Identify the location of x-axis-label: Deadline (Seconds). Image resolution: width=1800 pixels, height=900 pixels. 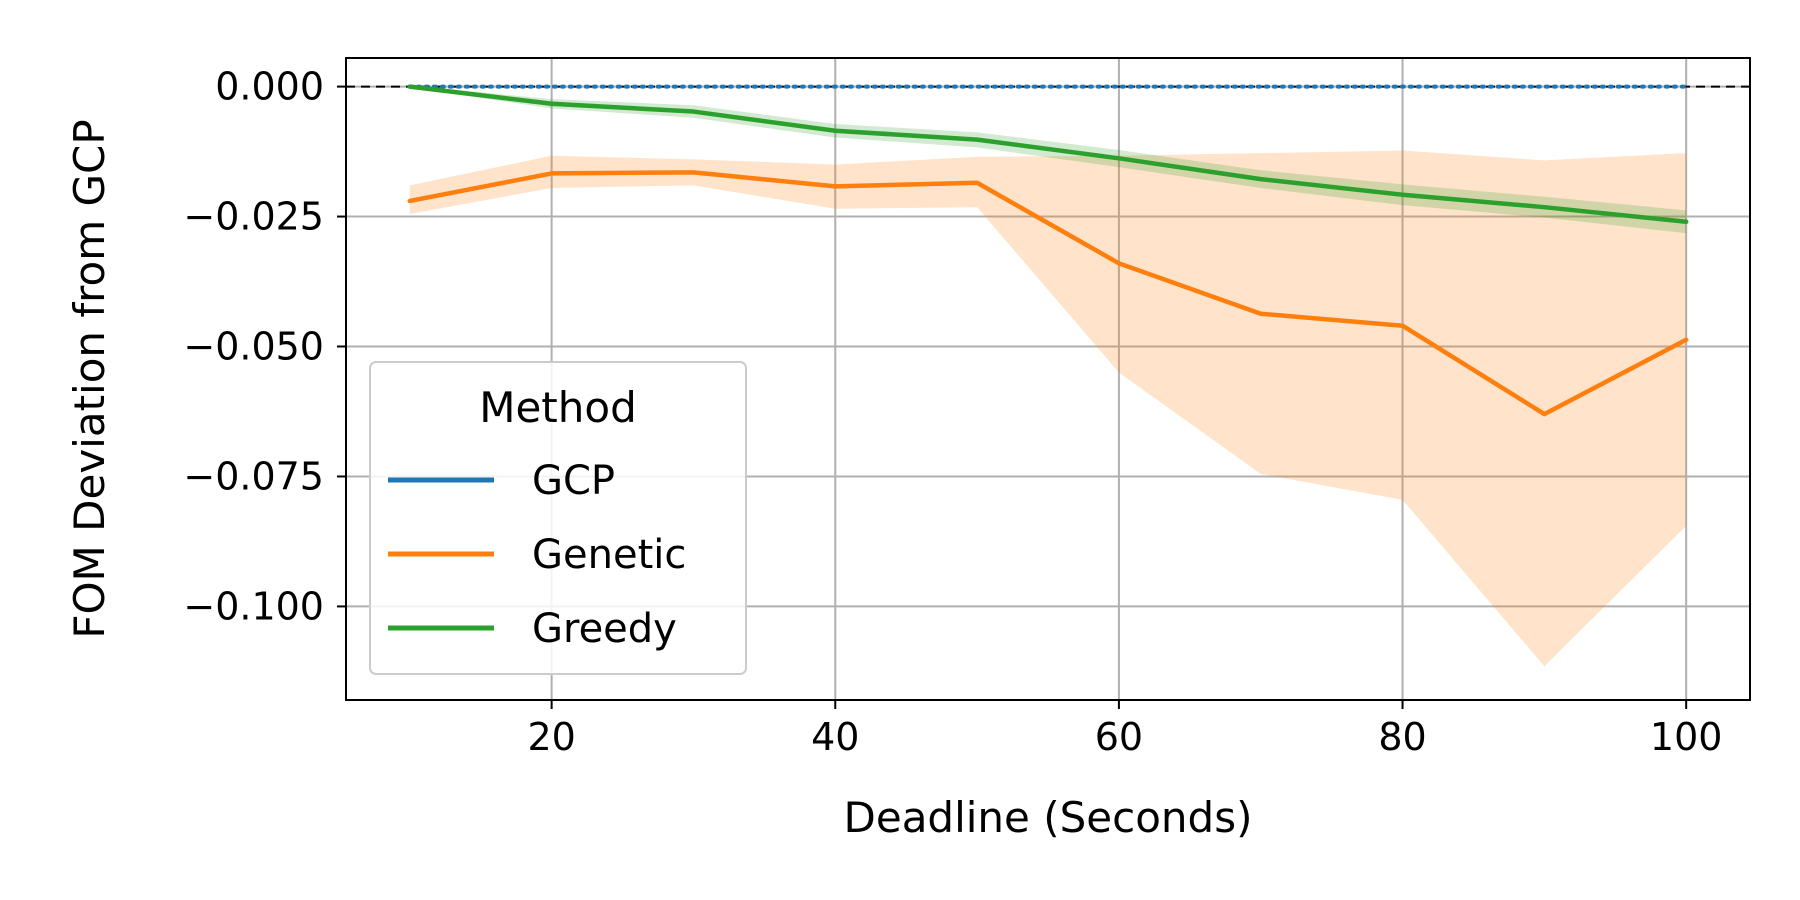
(1048, 817).